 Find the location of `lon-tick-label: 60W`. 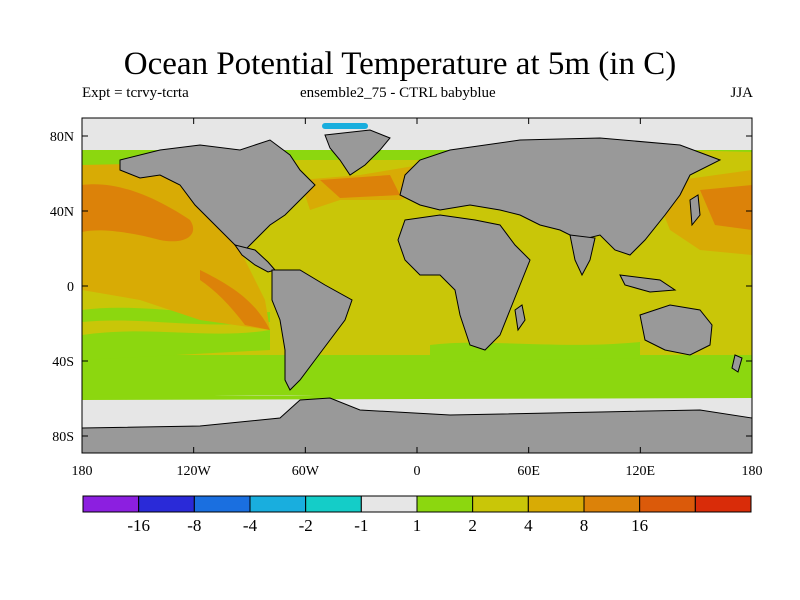

lon-tick-label: 60W is located at coordinates (306, 471).